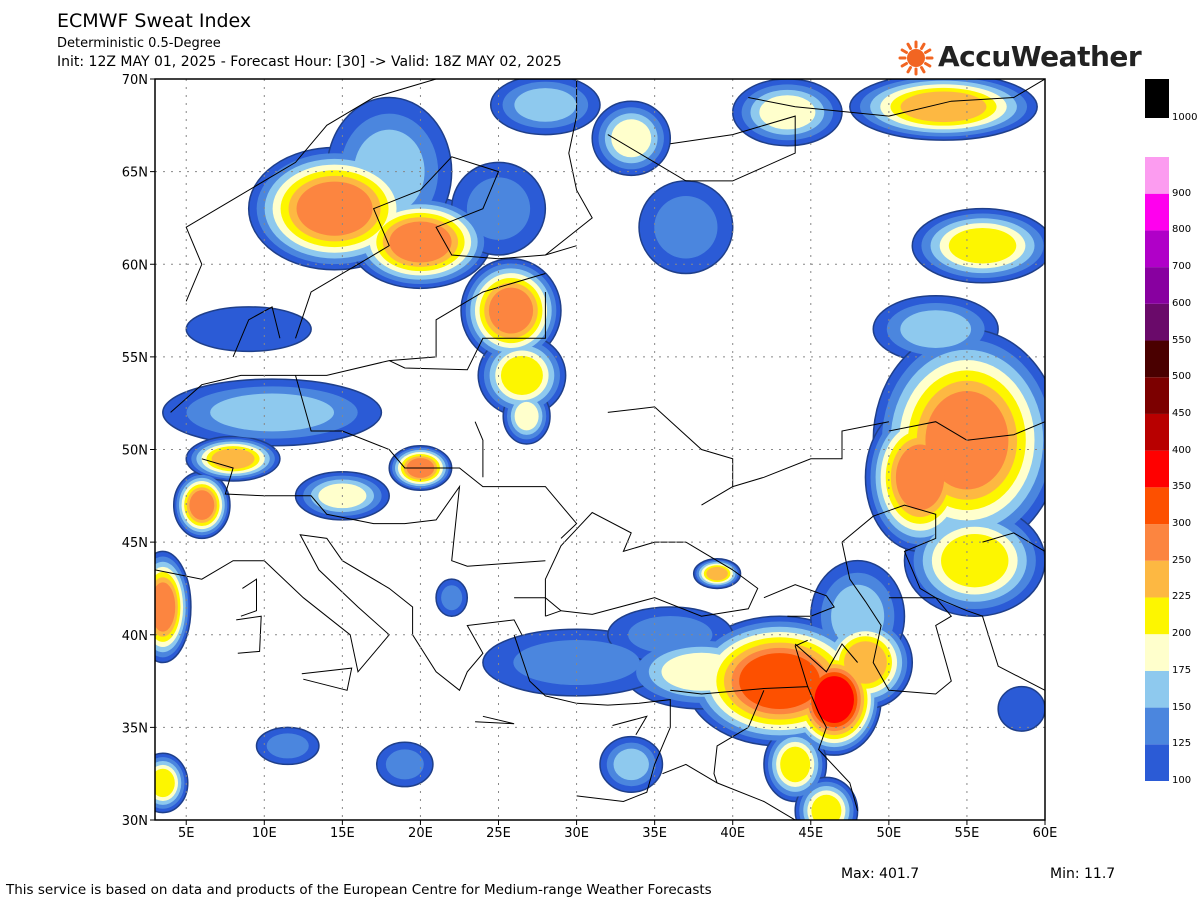 The image size is (1200, 900). Describe the element at coordinates (1182, 230) in the screenshot. I see `colorbar-label-800: 800` at that location.